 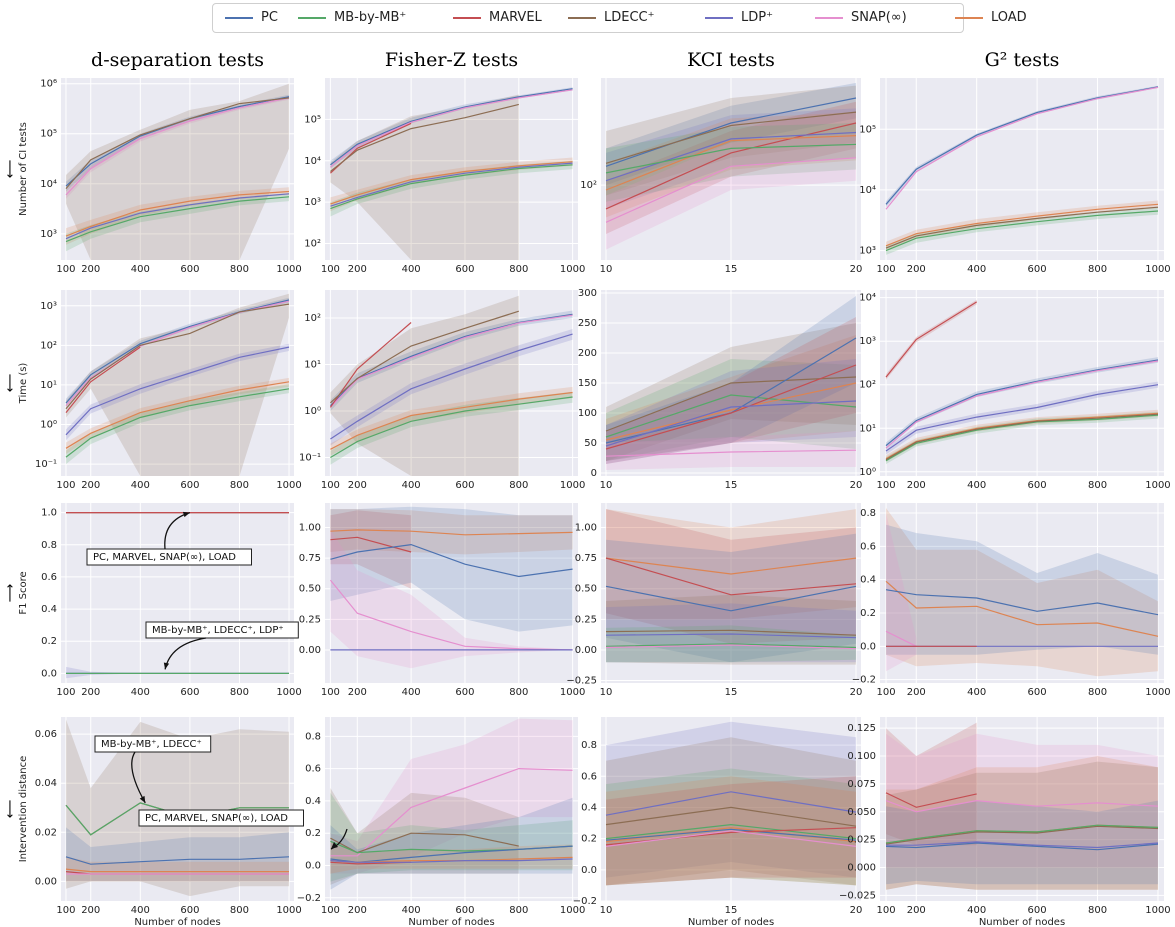 I want to click on annotation: PC, MARVEL, SNAP(∞), LOAD, so click(x=169, y=538).